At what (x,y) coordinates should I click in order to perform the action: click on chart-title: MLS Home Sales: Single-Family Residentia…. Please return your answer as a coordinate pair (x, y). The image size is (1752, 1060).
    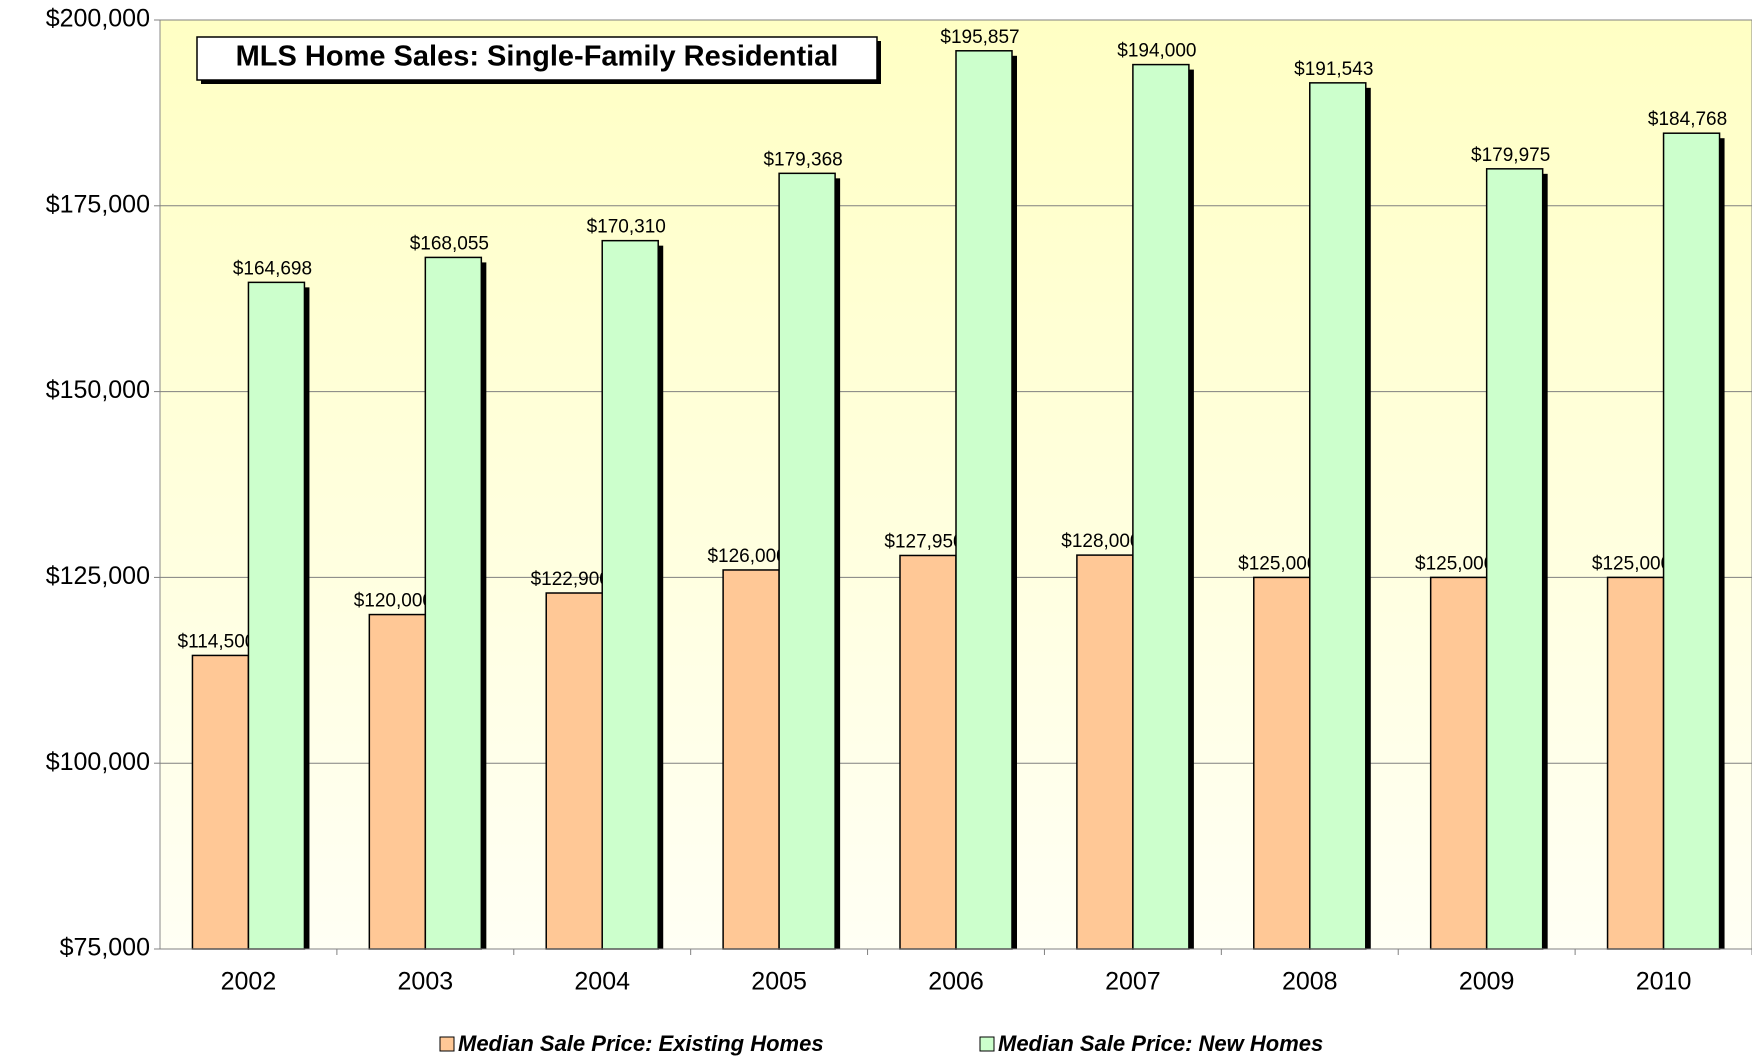
    Looking at the image, I should click on (537, 57).